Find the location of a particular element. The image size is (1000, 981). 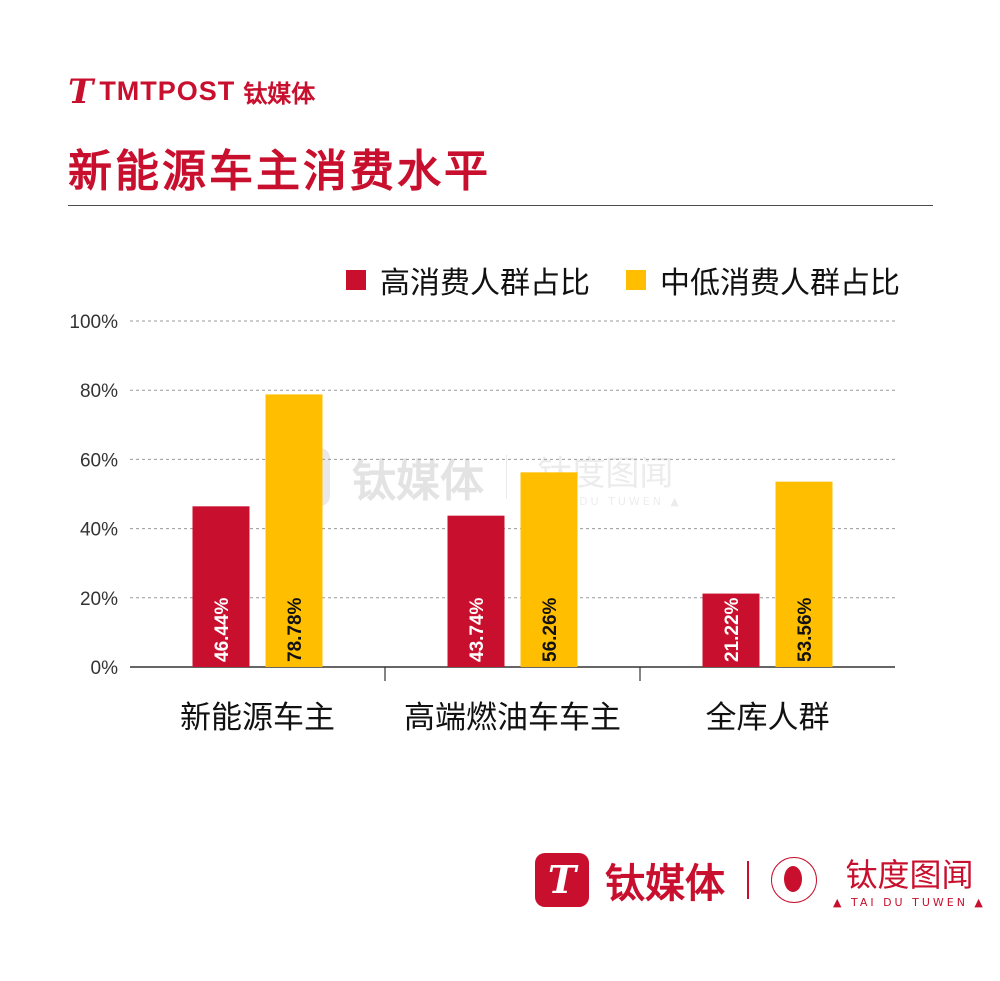

tdtw-eye-icon is located at coordinates (794, 879).